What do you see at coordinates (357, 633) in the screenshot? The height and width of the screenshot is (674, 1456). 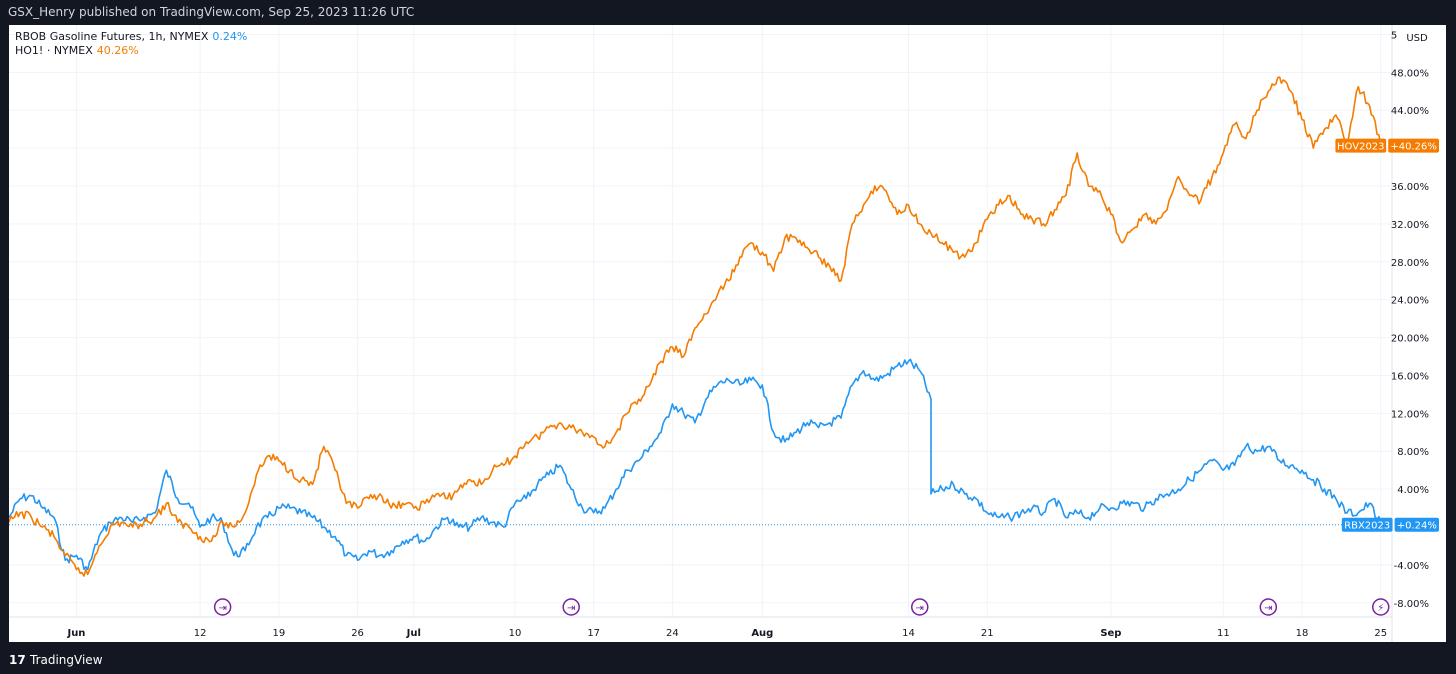 I see `x-tick-label: 26` at bounding box center [357, 633].